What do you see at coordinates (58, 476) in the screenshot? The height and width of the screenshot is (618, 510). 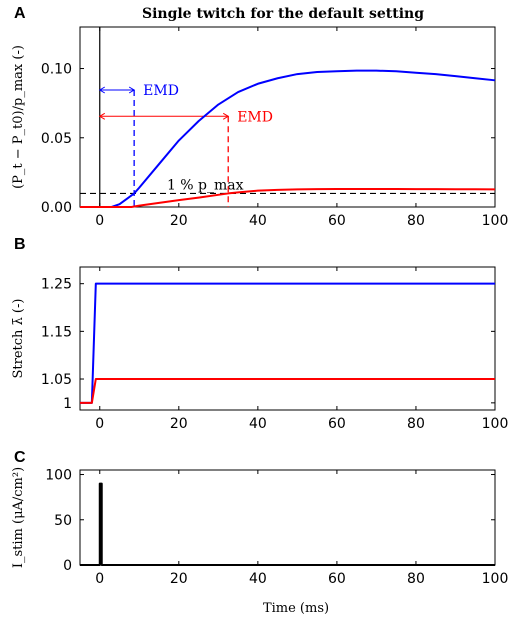 I see `y-tick-label-c: 100` at bounding box center [58, 476].